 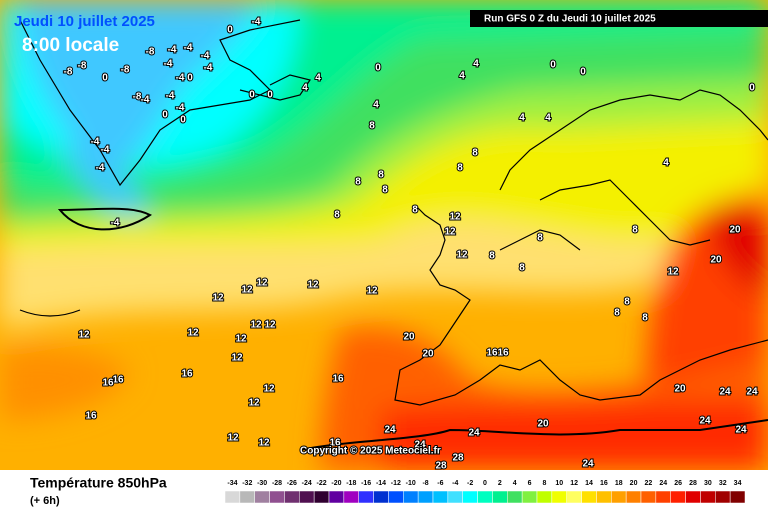 What do you see at coordinates (663, 483) in the screenshot?
I see `legend-label: 24` at bounding box center [663, 483].